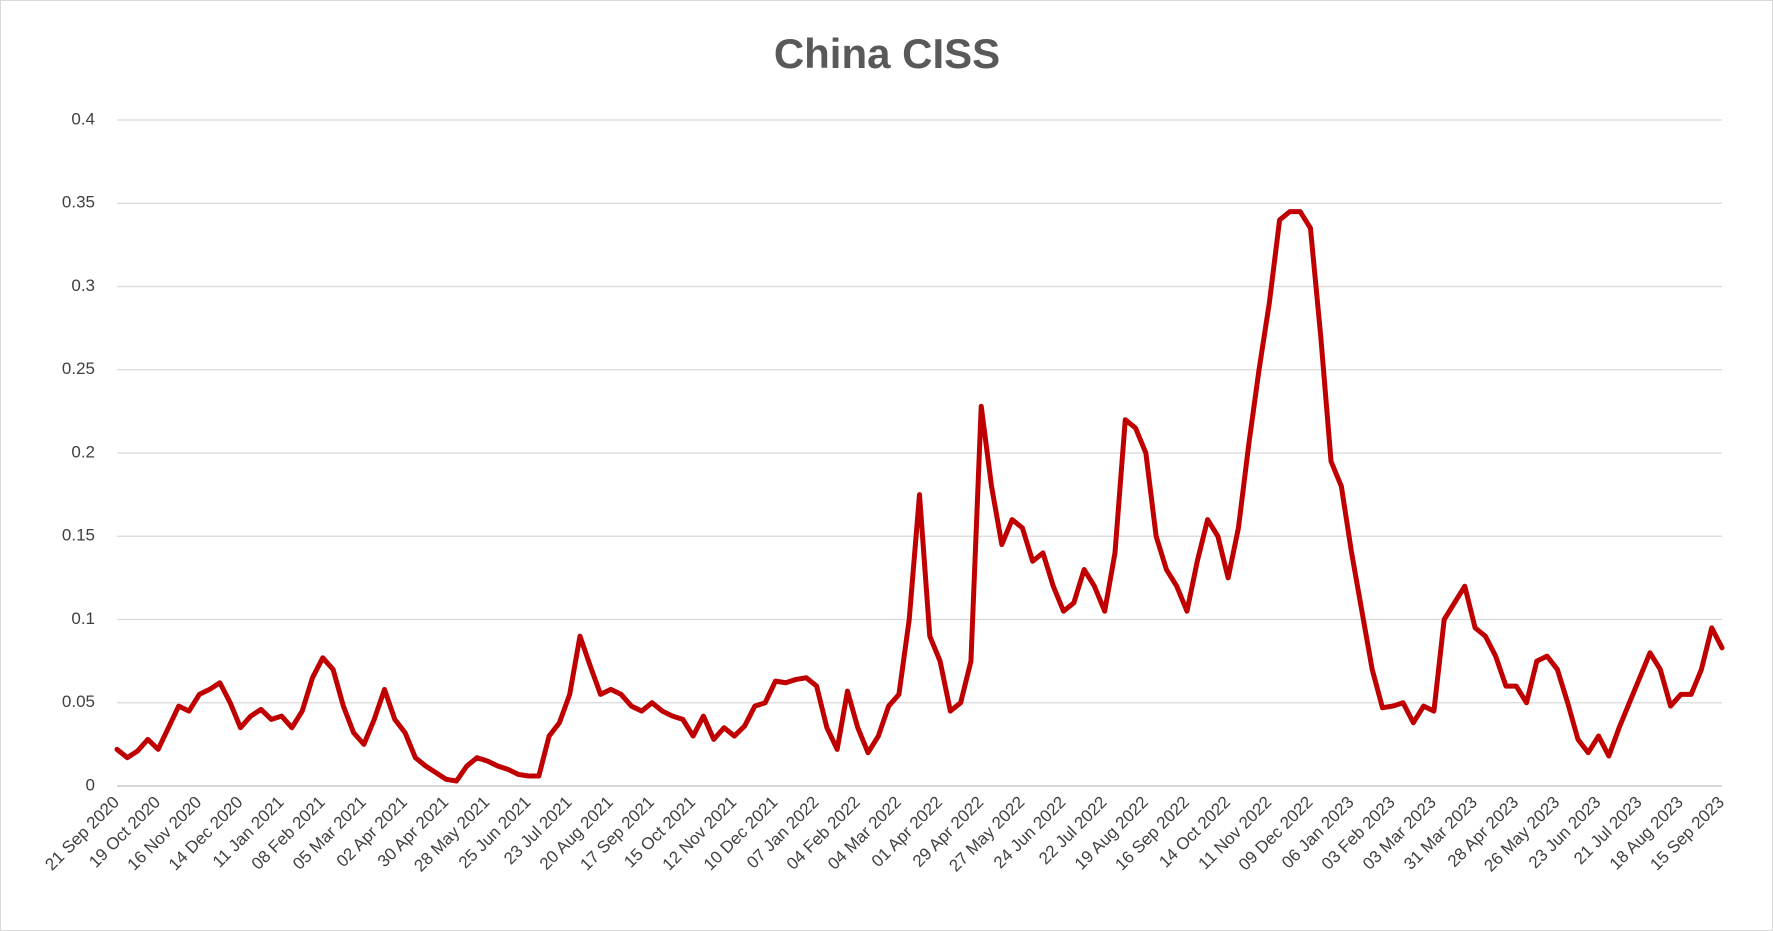 The width and height of the screenshot is (1773, 931). What do you see at coordinates (78, 701) in the screenshot?
I see `y-tick-label: 0.05` at bounding box center [78, 701].